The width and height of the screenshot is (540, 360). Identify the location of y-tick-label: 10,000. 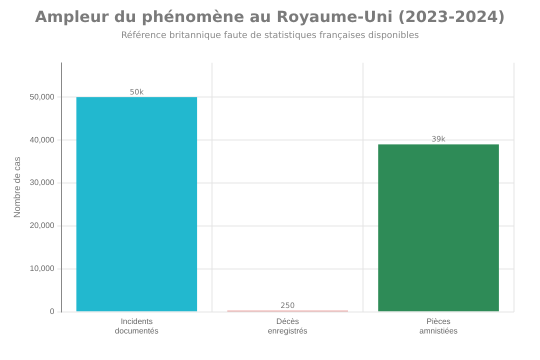
(42, 269).